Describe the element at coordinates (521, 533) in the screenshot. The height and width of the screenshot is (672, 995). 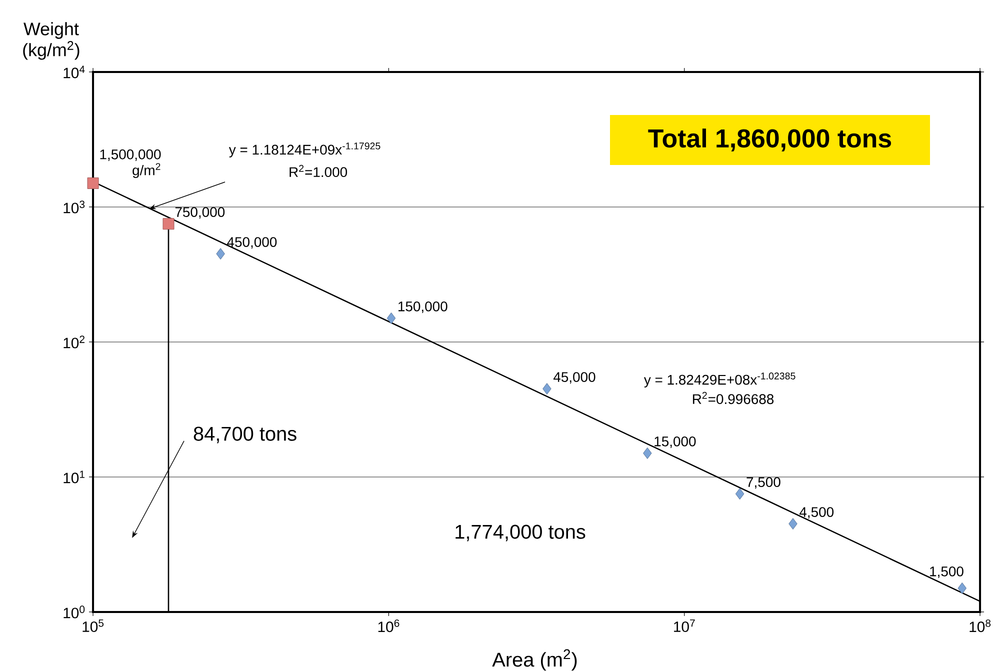
I see `annotation: 1,774,000 tons` at that location.